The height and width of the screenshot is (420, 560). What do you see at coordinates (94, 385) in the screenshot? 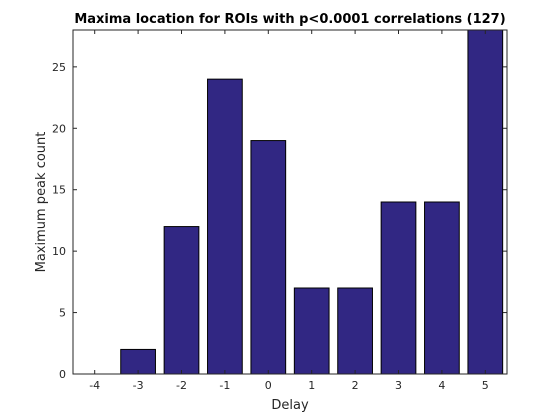
I see `x-tick-label: -4` at bounding box center [94, 385].